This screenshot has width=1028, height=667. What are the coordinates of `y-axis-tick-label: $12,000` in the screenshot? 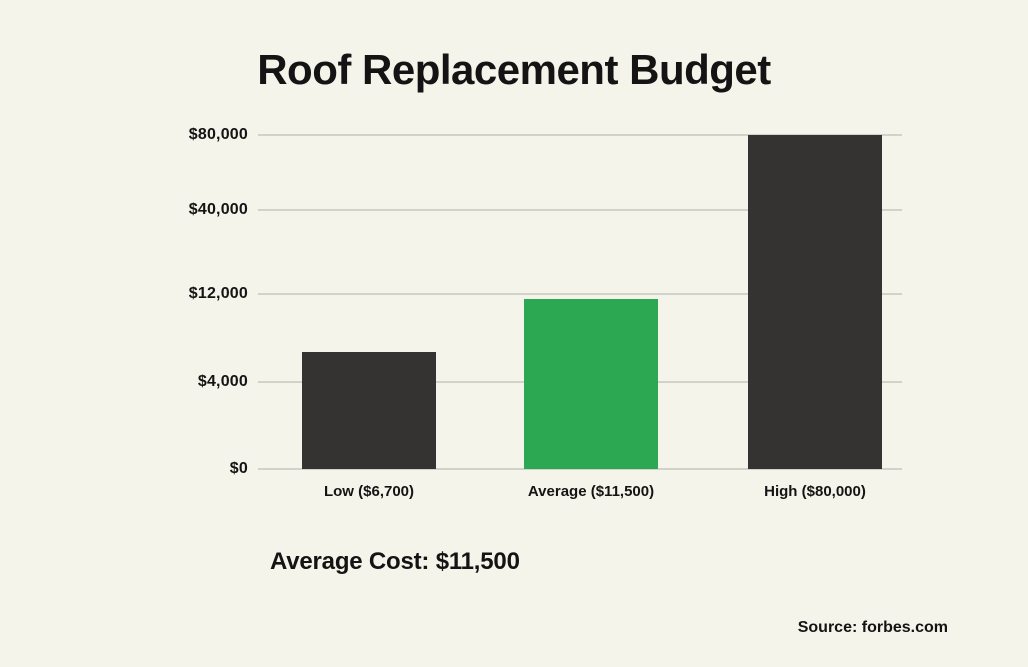 It's located at (218, 293).